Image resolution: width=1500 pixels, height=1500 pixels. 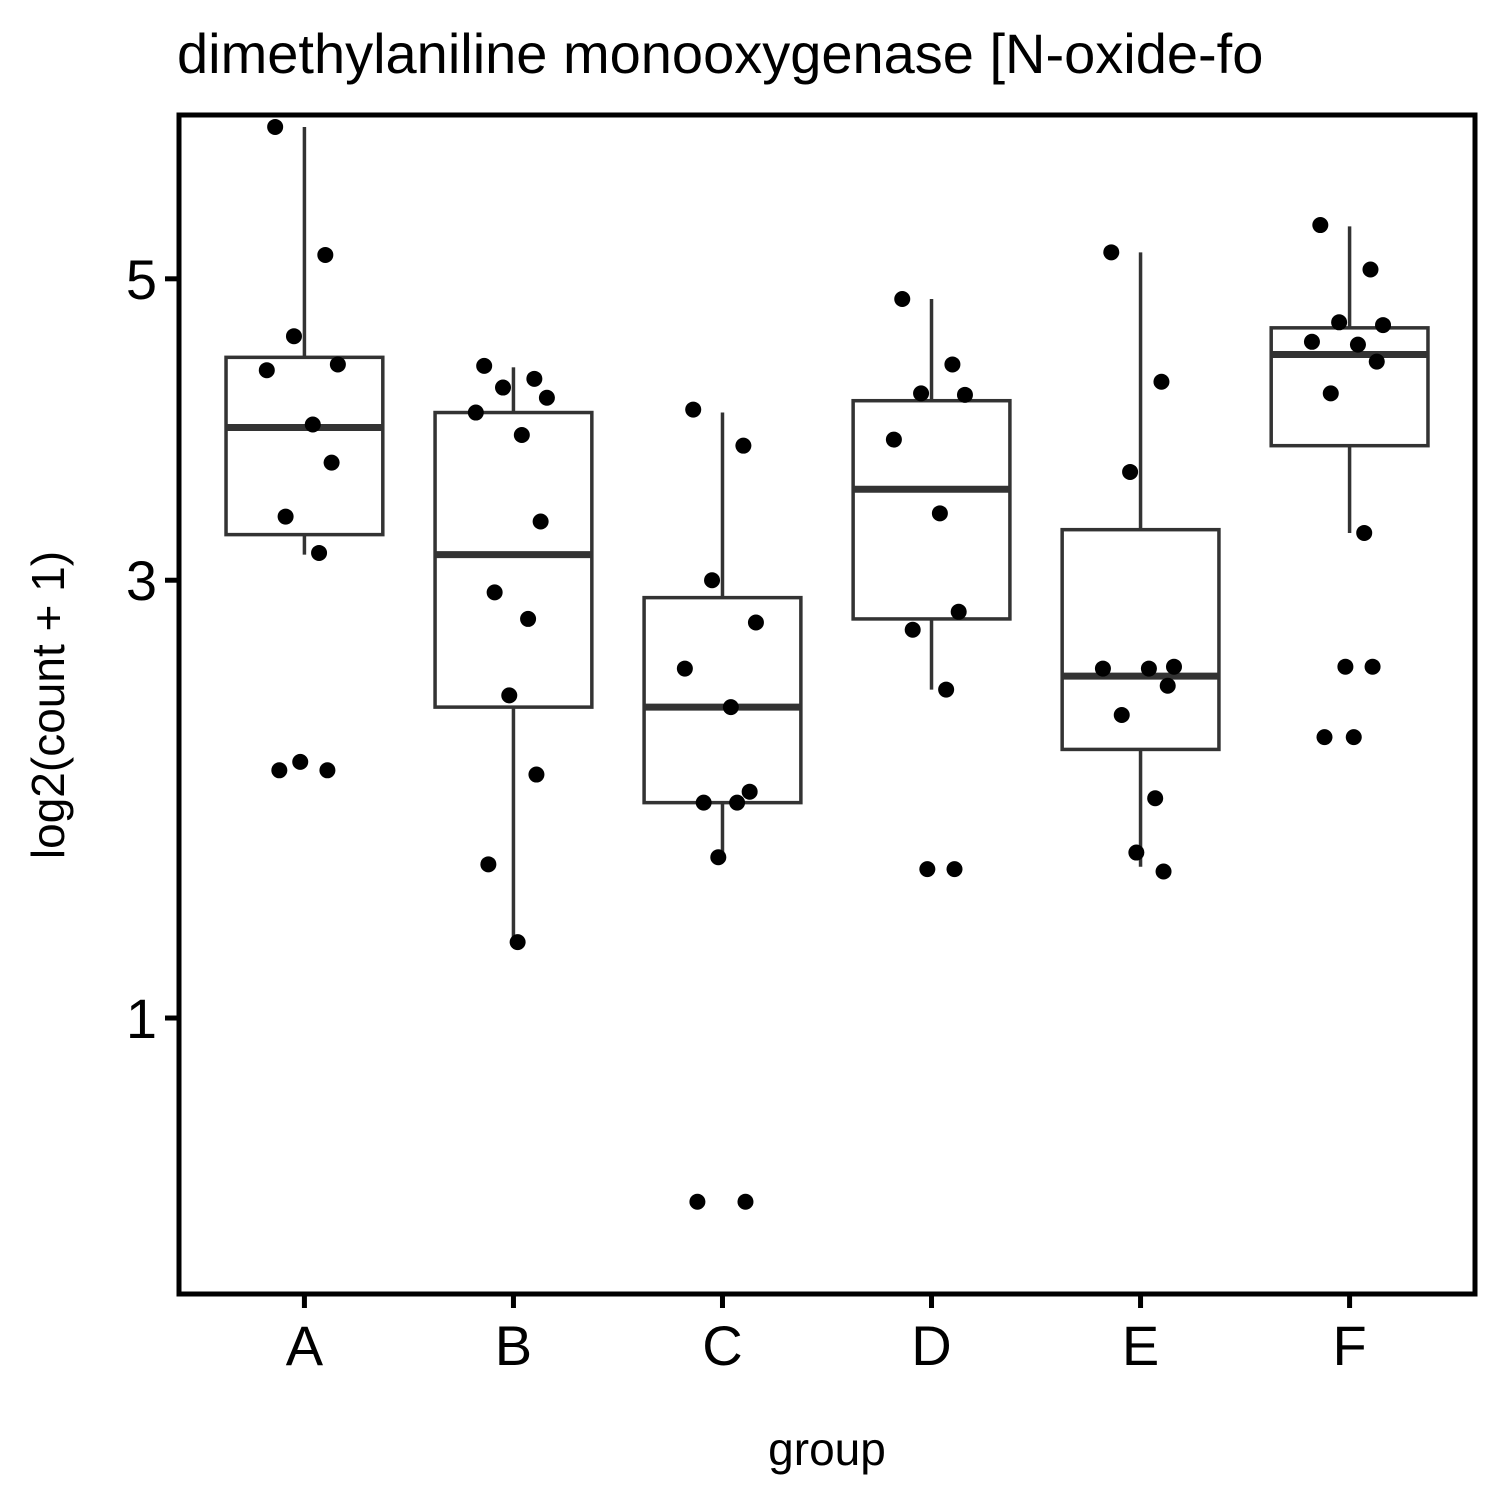 I want to click on x-tick-label: F, so click(x=1349, y=1345).